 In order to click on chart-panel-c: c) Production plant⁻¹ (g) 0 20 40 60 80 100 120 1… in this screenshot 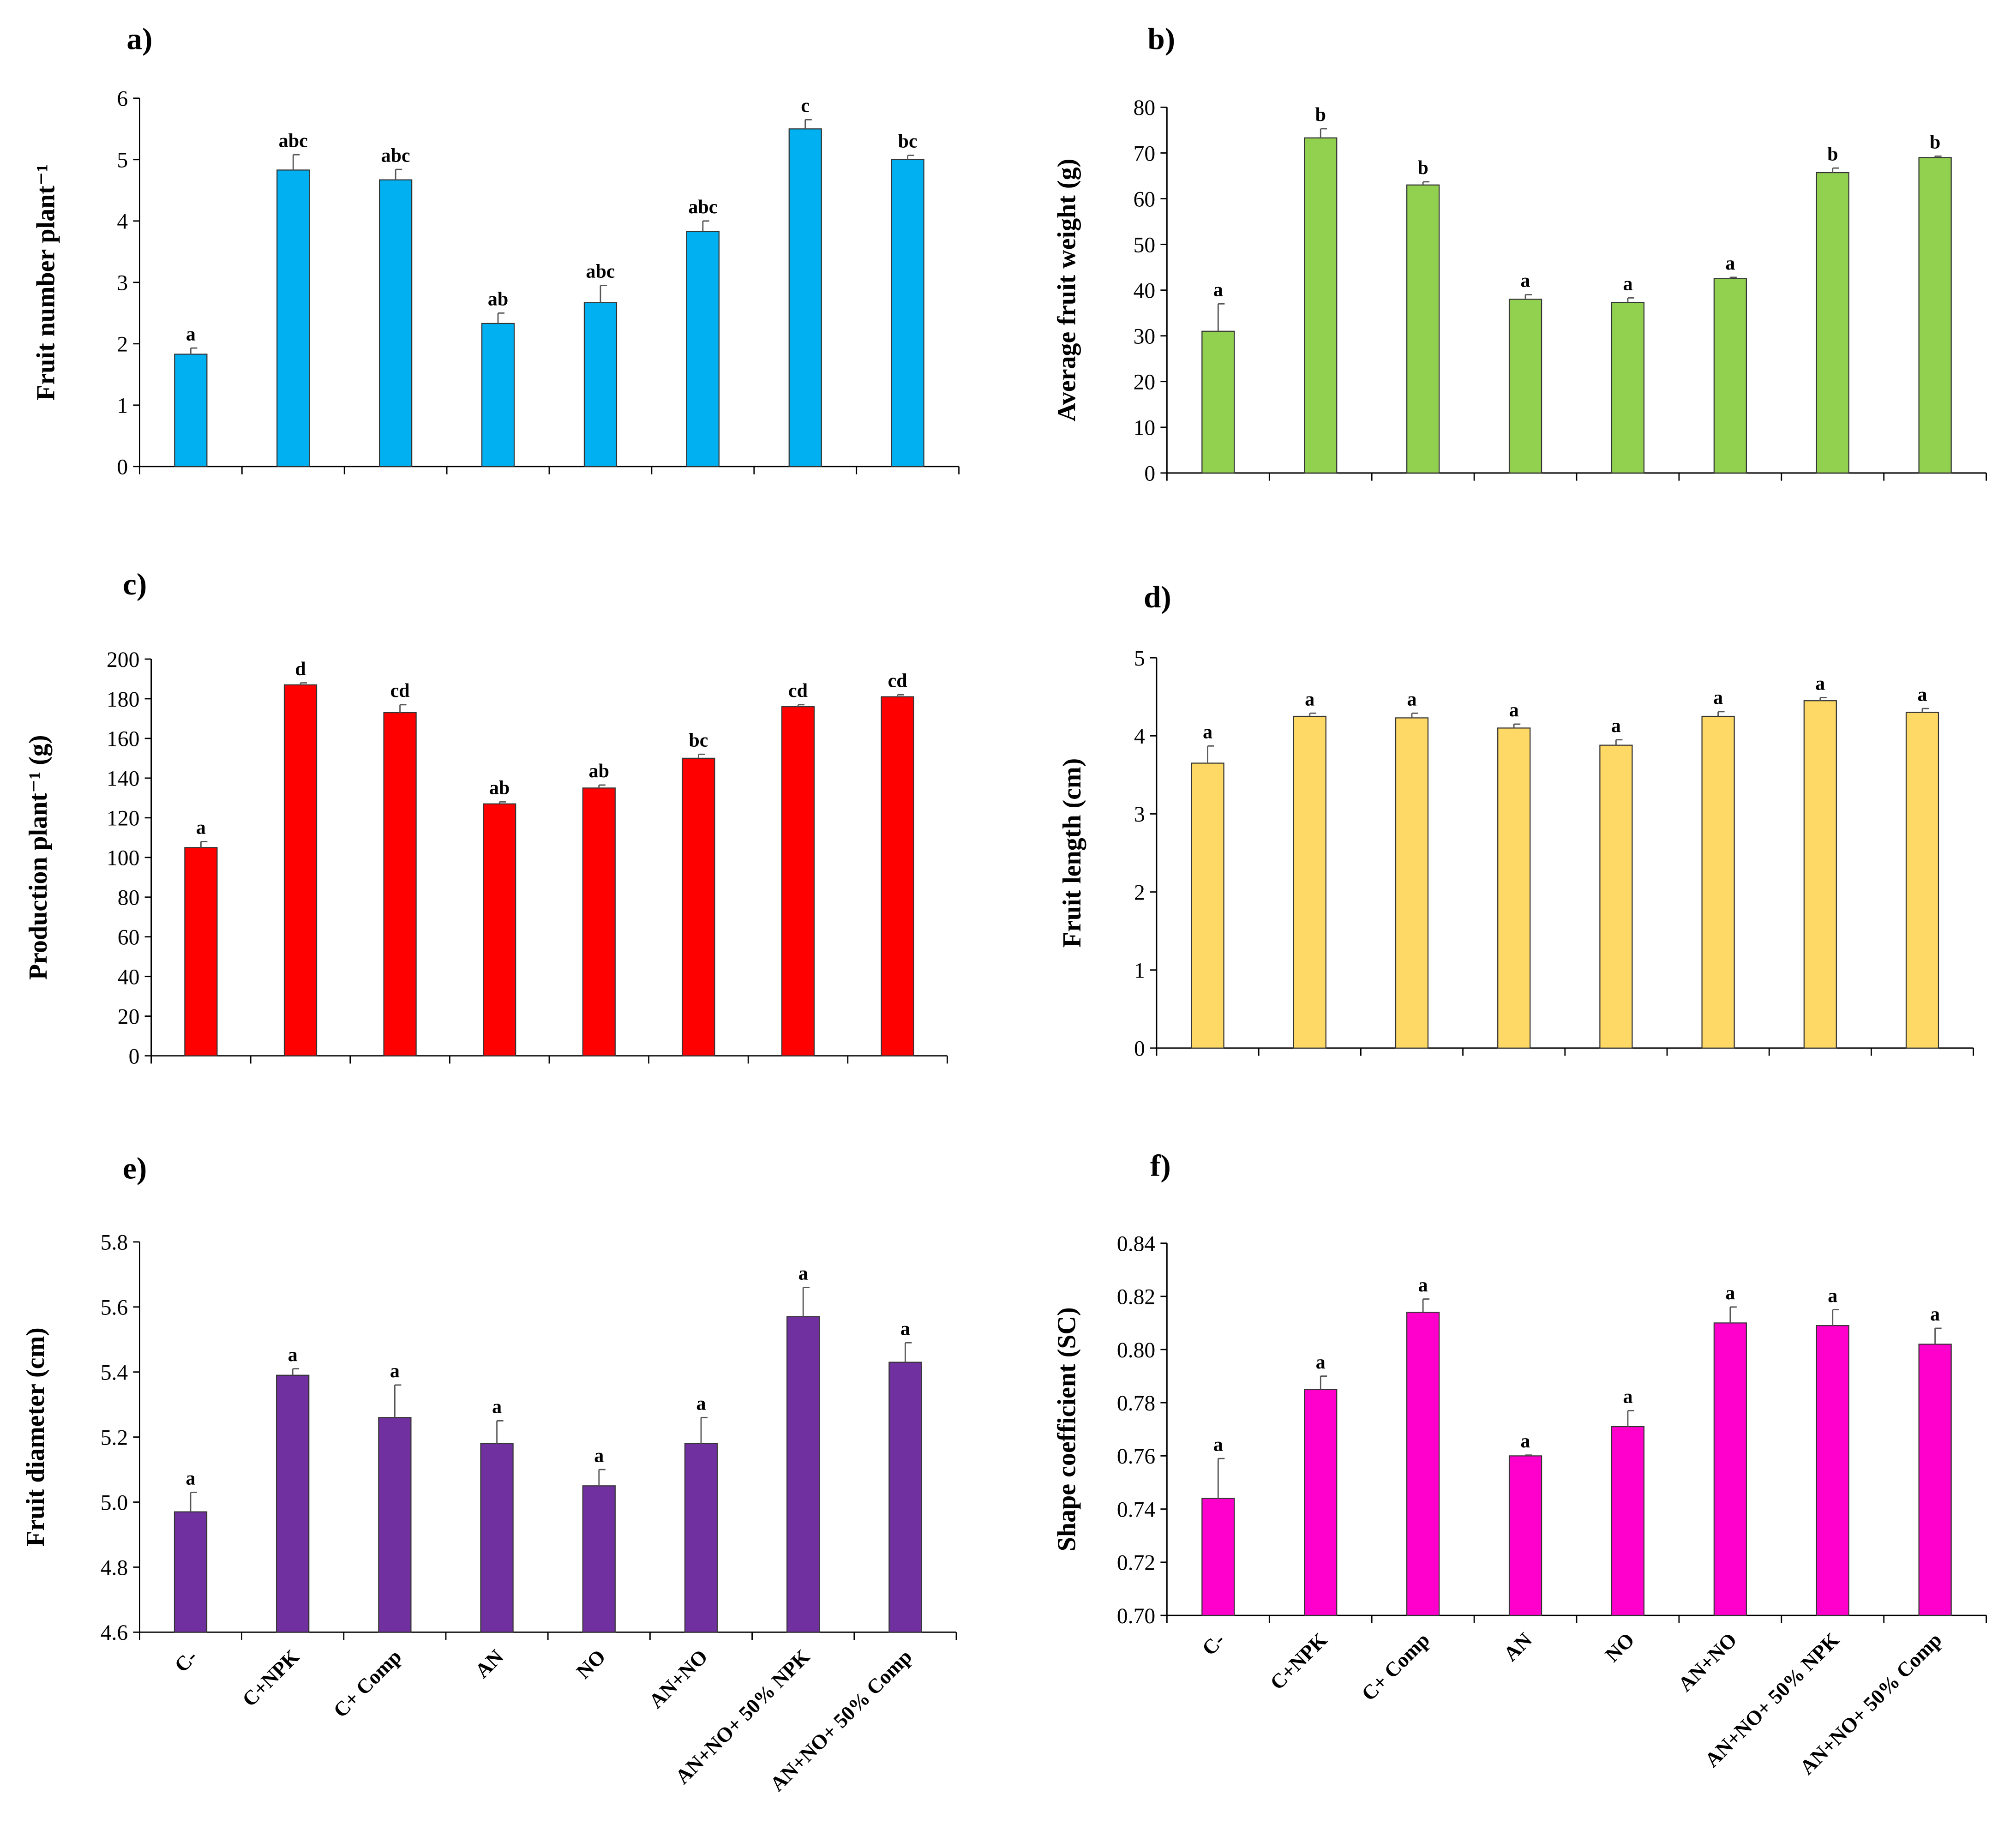, I will do `click(486, 817)`.